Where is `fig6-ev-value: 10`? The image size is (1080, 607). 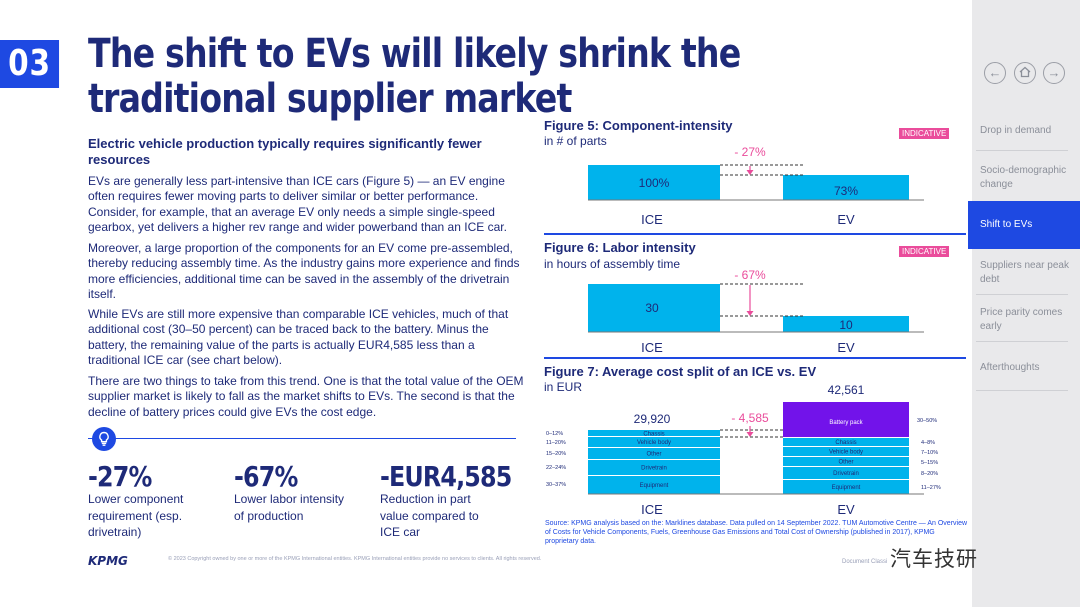 fig6-ev-value: 10 is located at coordinates (846, 325).